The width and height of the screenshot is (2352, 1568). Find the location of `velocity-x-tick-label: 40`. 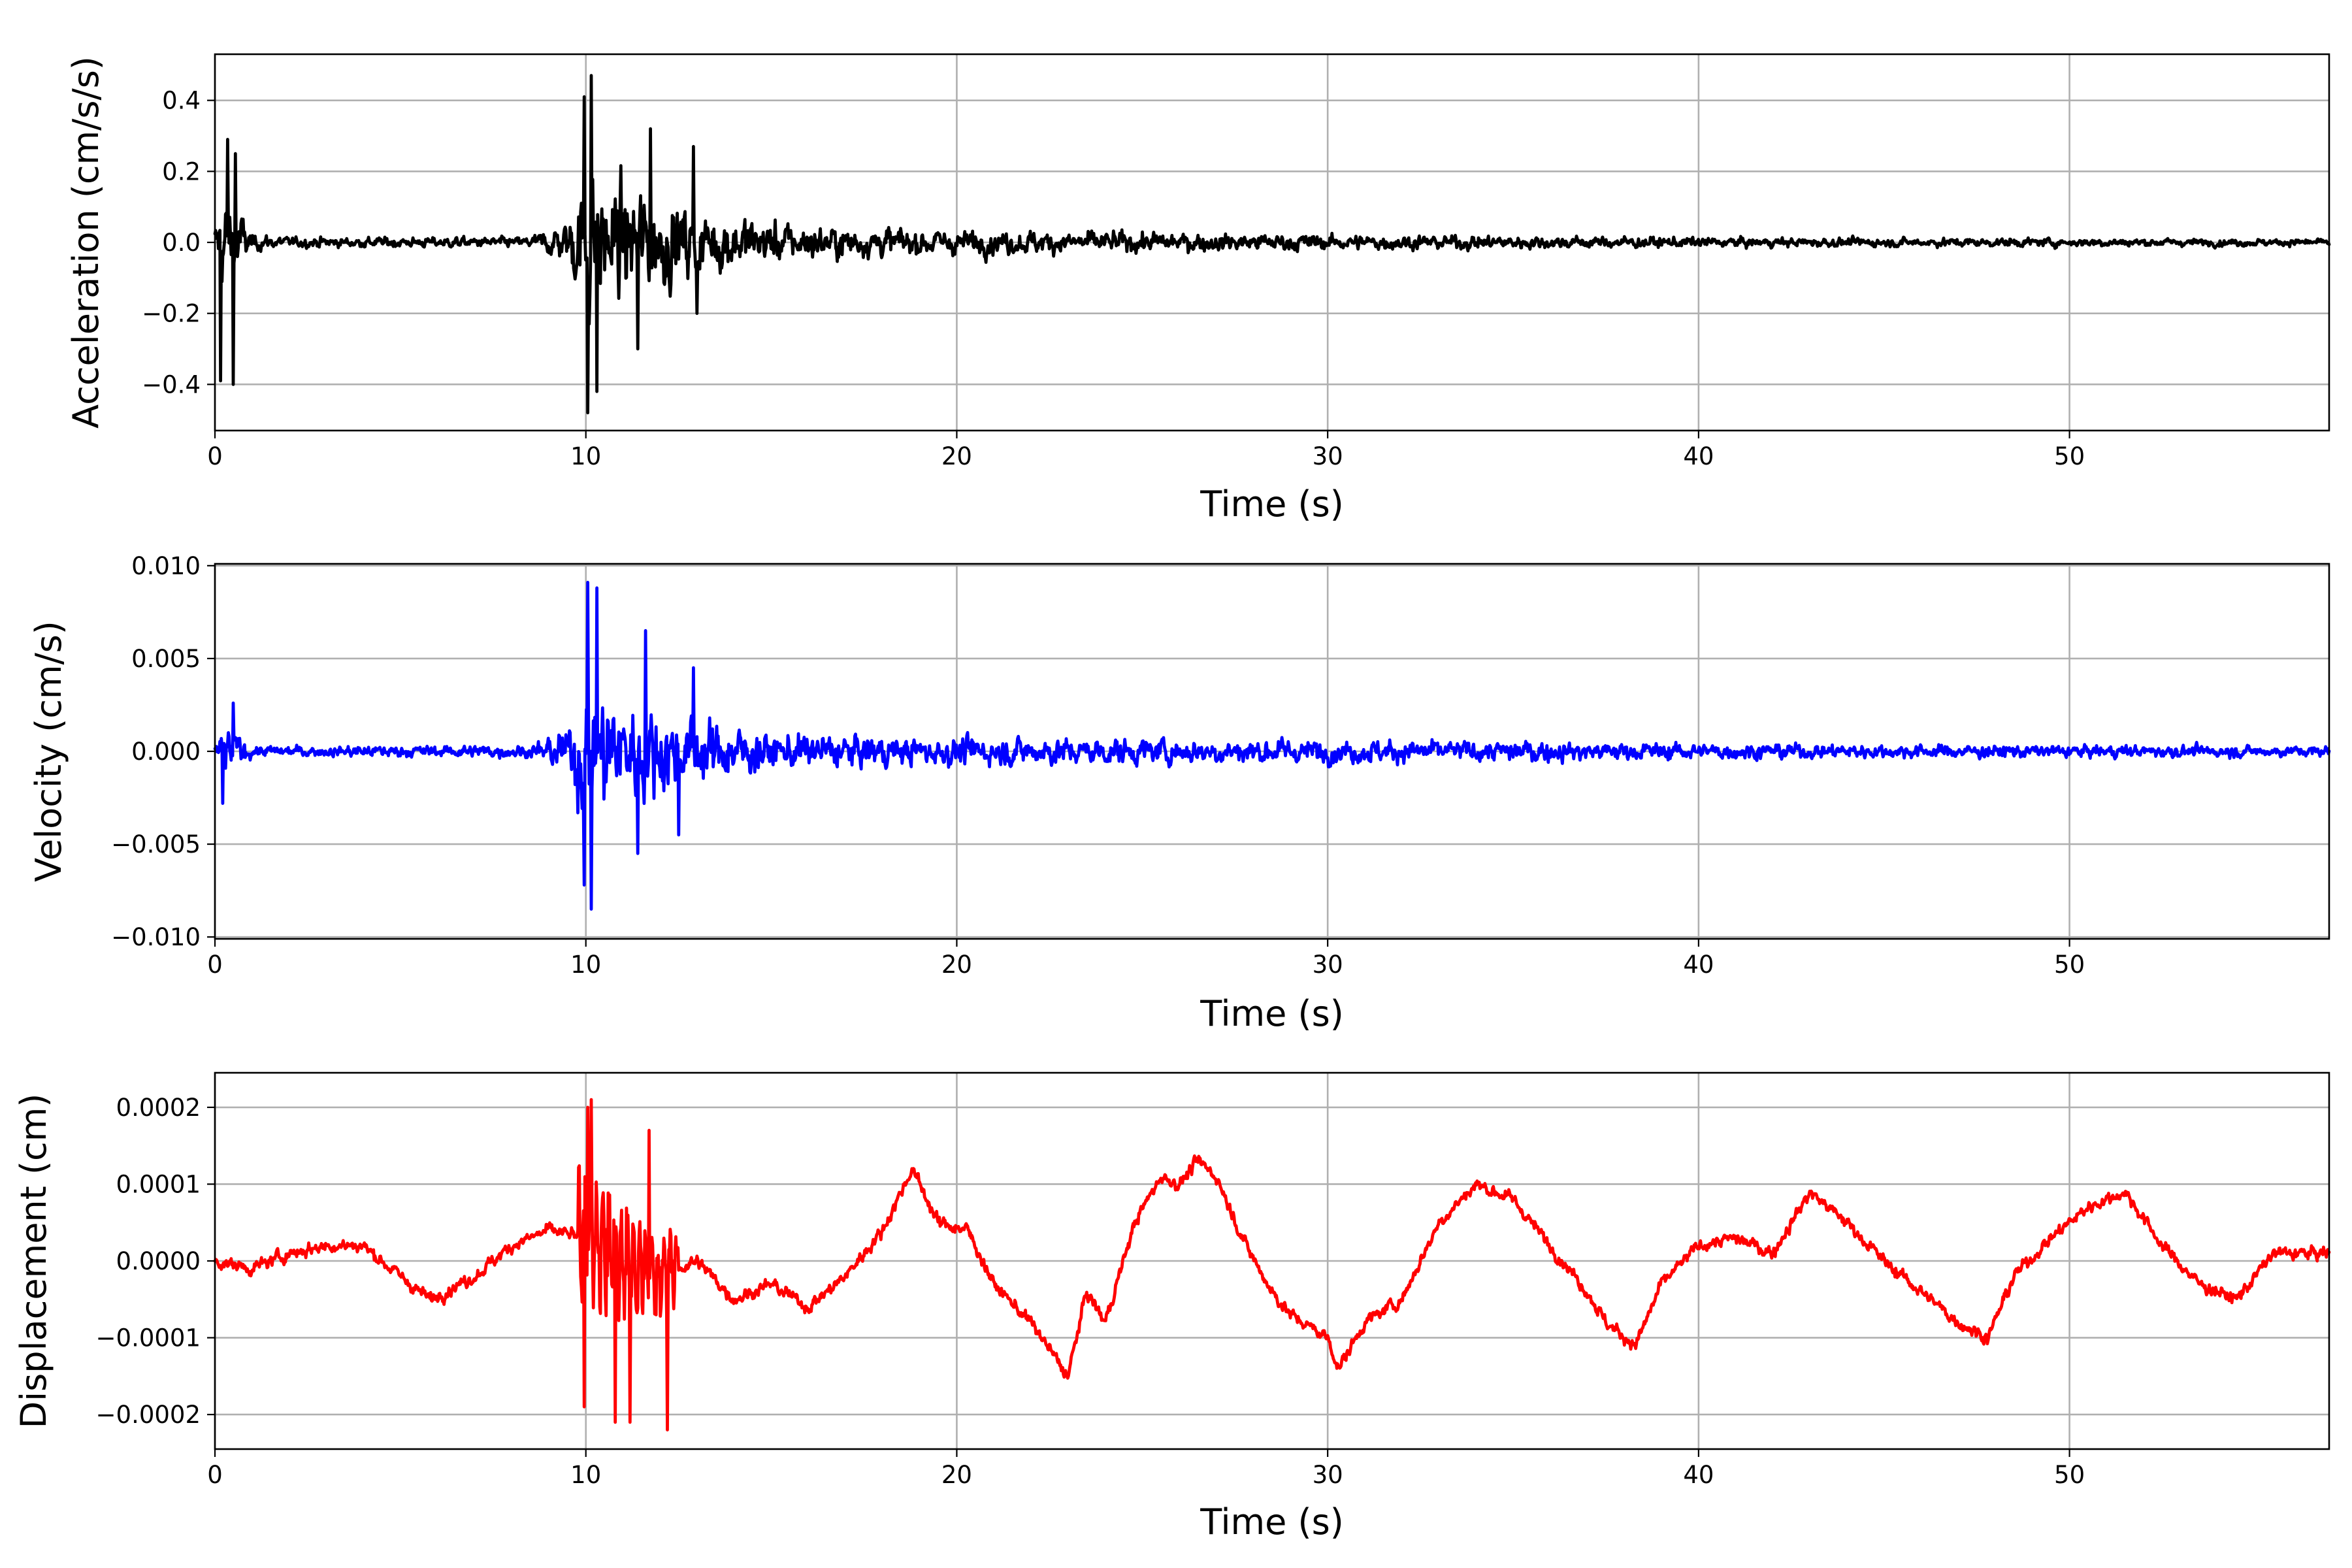

velocity-x-tick-label: 40 is located at coordinates (1698, 965).